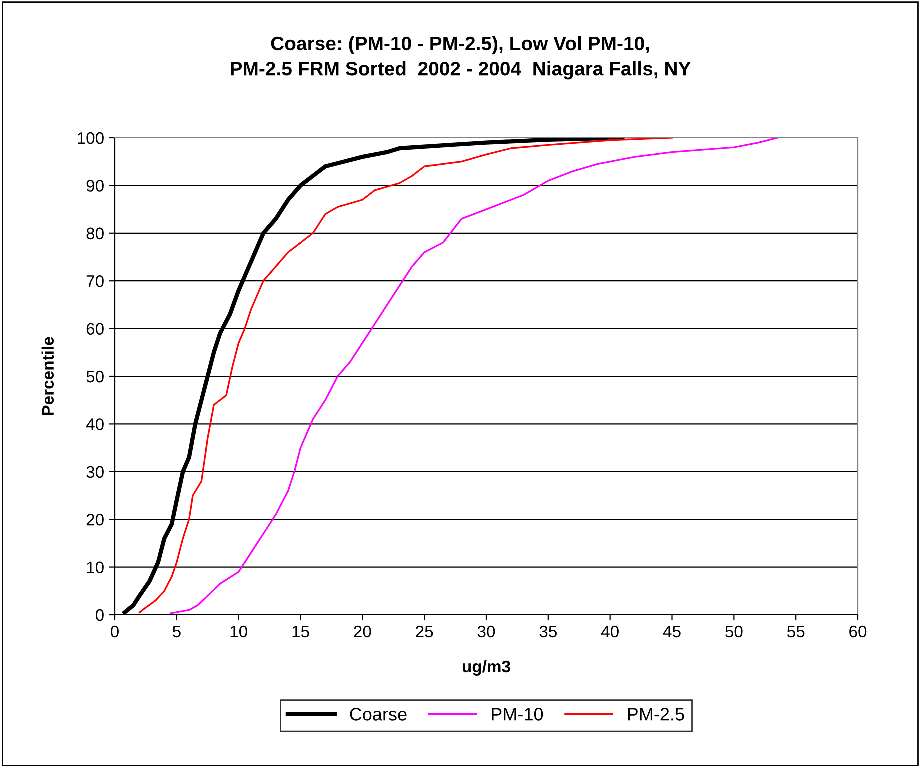 The height and width of the screenshot is (768, 921). What do you see at coordinates (461, 58) in the screenshot?
I see `chart-title: Coarse: (PM-10 - PM-2.5), Low Vol PM-10, PM-2.5 FRM Sorted 2002 - 2004 Niagara Falls, NY` at bounding box center [461, 58].